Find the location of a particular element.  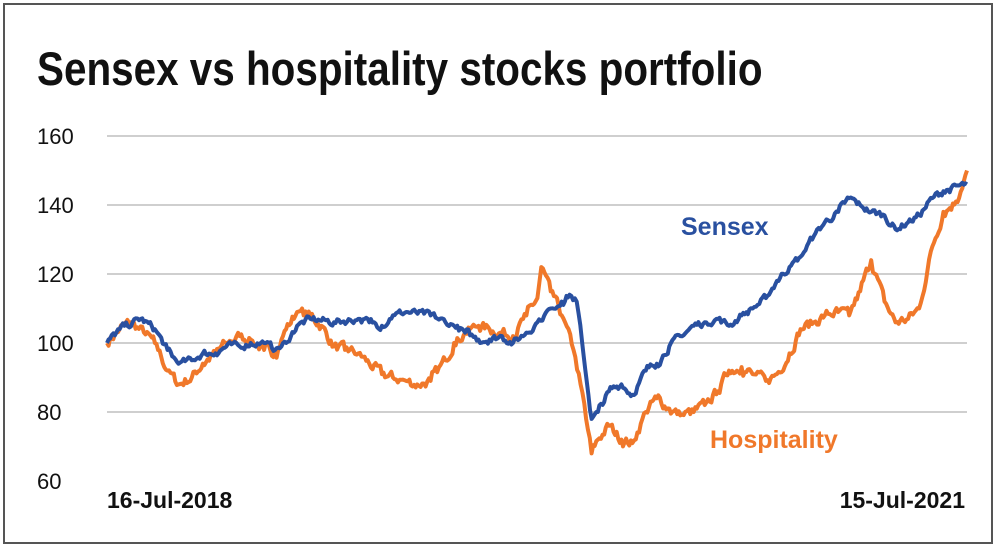

y-tick-label-100: 100 is located at coordinates (55, 343).